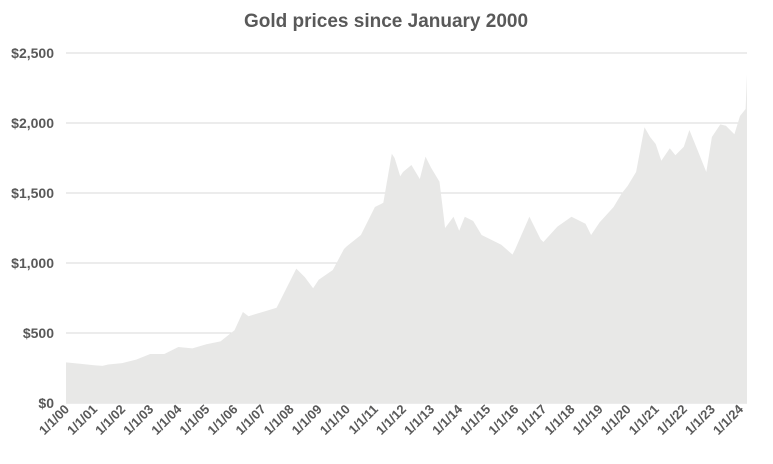 This screenshot has height=464, width=773. Describe the element at coordinates (588, 420) in the screenshot. I see `x-tick-label: 1/1/19` at that location.